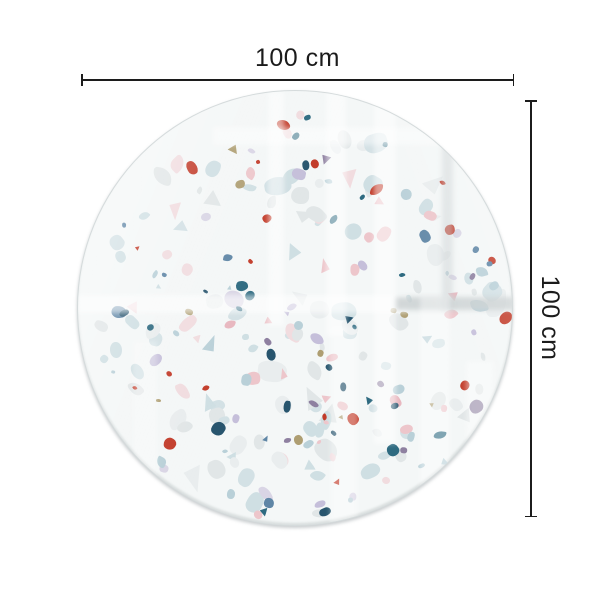 This screenshot has width=600, height=600. What do you see at coordinates (530, 101) in the screenshot?
I see `dimension-tick-top` at bounding box center [530, 101].